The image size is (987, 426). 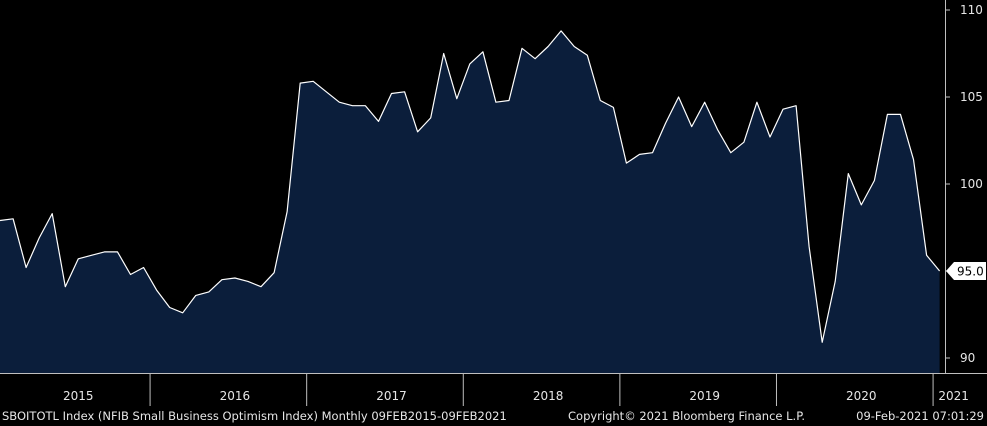 What do you see at coordinates (235, 396) in the screenshot?
I see `x-tick-label: 2016` at bounding box center [235, 396].